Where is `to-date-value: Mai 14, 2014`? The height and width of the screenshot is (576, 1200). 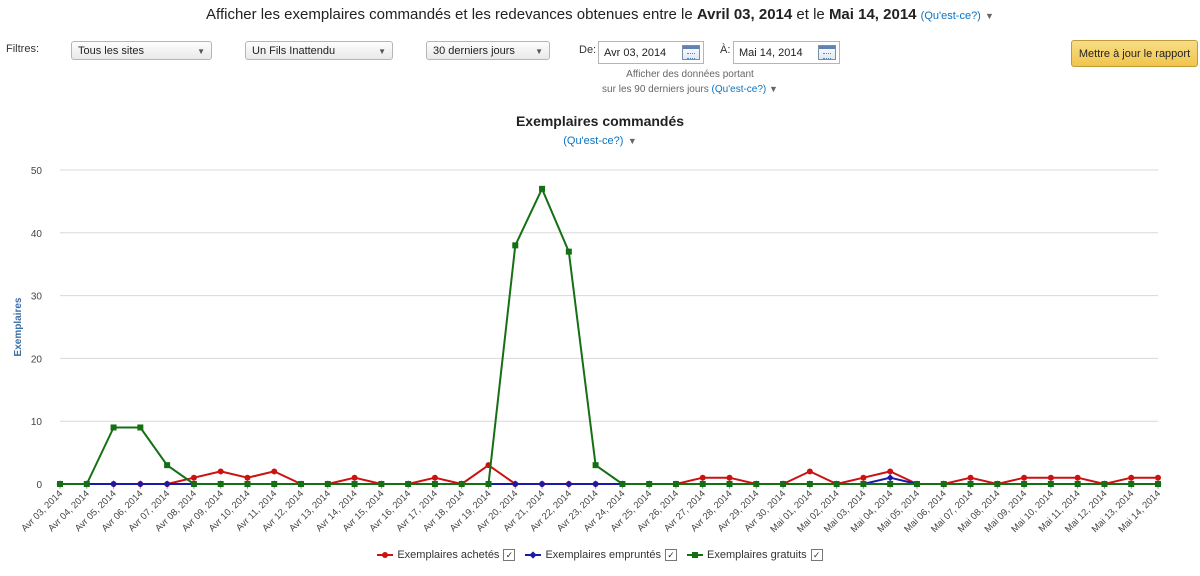
to-date-value: Mai 14, 2014 is located at coordinates (771, 53).